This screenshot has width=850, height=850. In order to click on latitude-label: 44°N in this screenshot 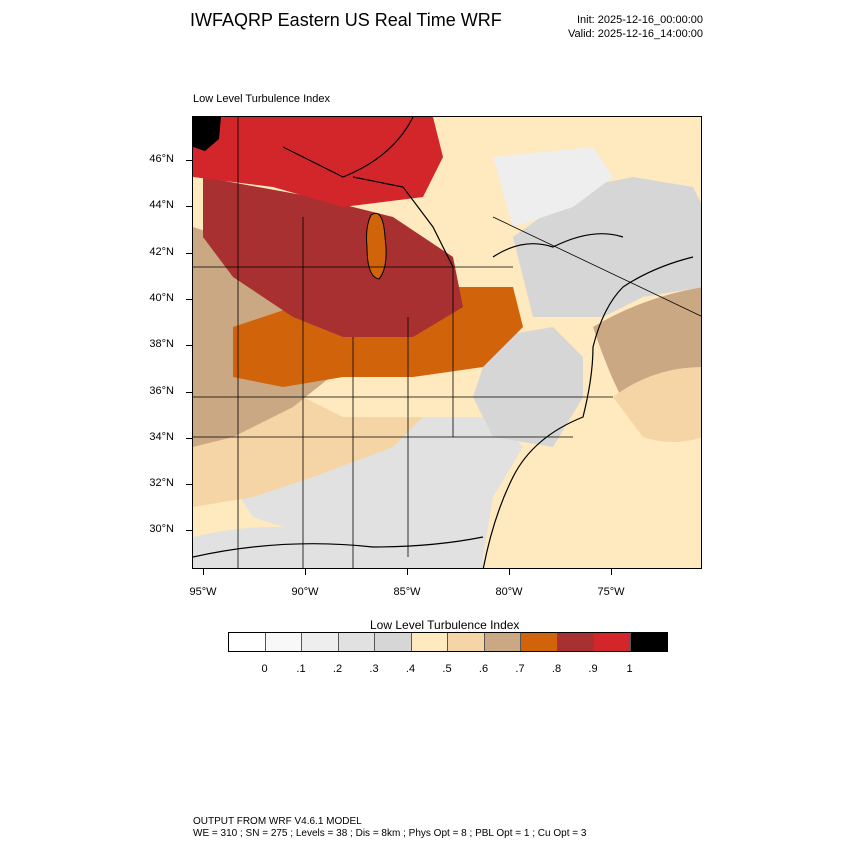, I will do `click(161, 205)`.